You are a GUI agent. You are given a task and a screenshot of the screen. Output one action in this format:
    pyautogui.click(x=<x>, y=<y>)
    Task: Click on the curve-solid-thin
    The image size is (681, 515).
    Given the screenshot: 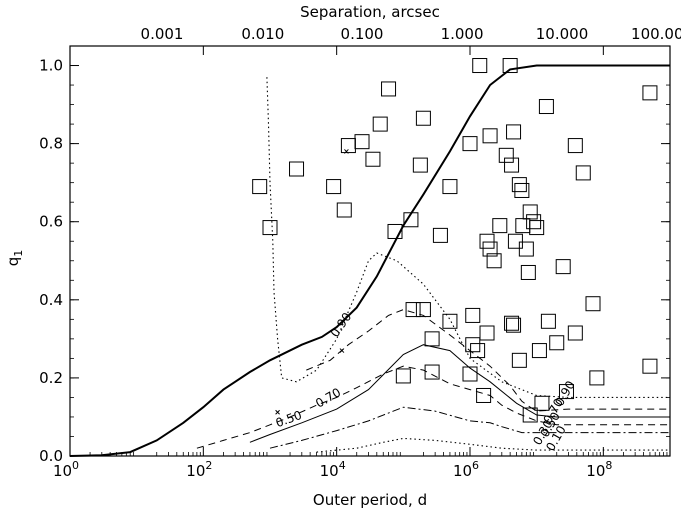 What is the action you would take?
    pyautogui.click(x=459, y=393)
    